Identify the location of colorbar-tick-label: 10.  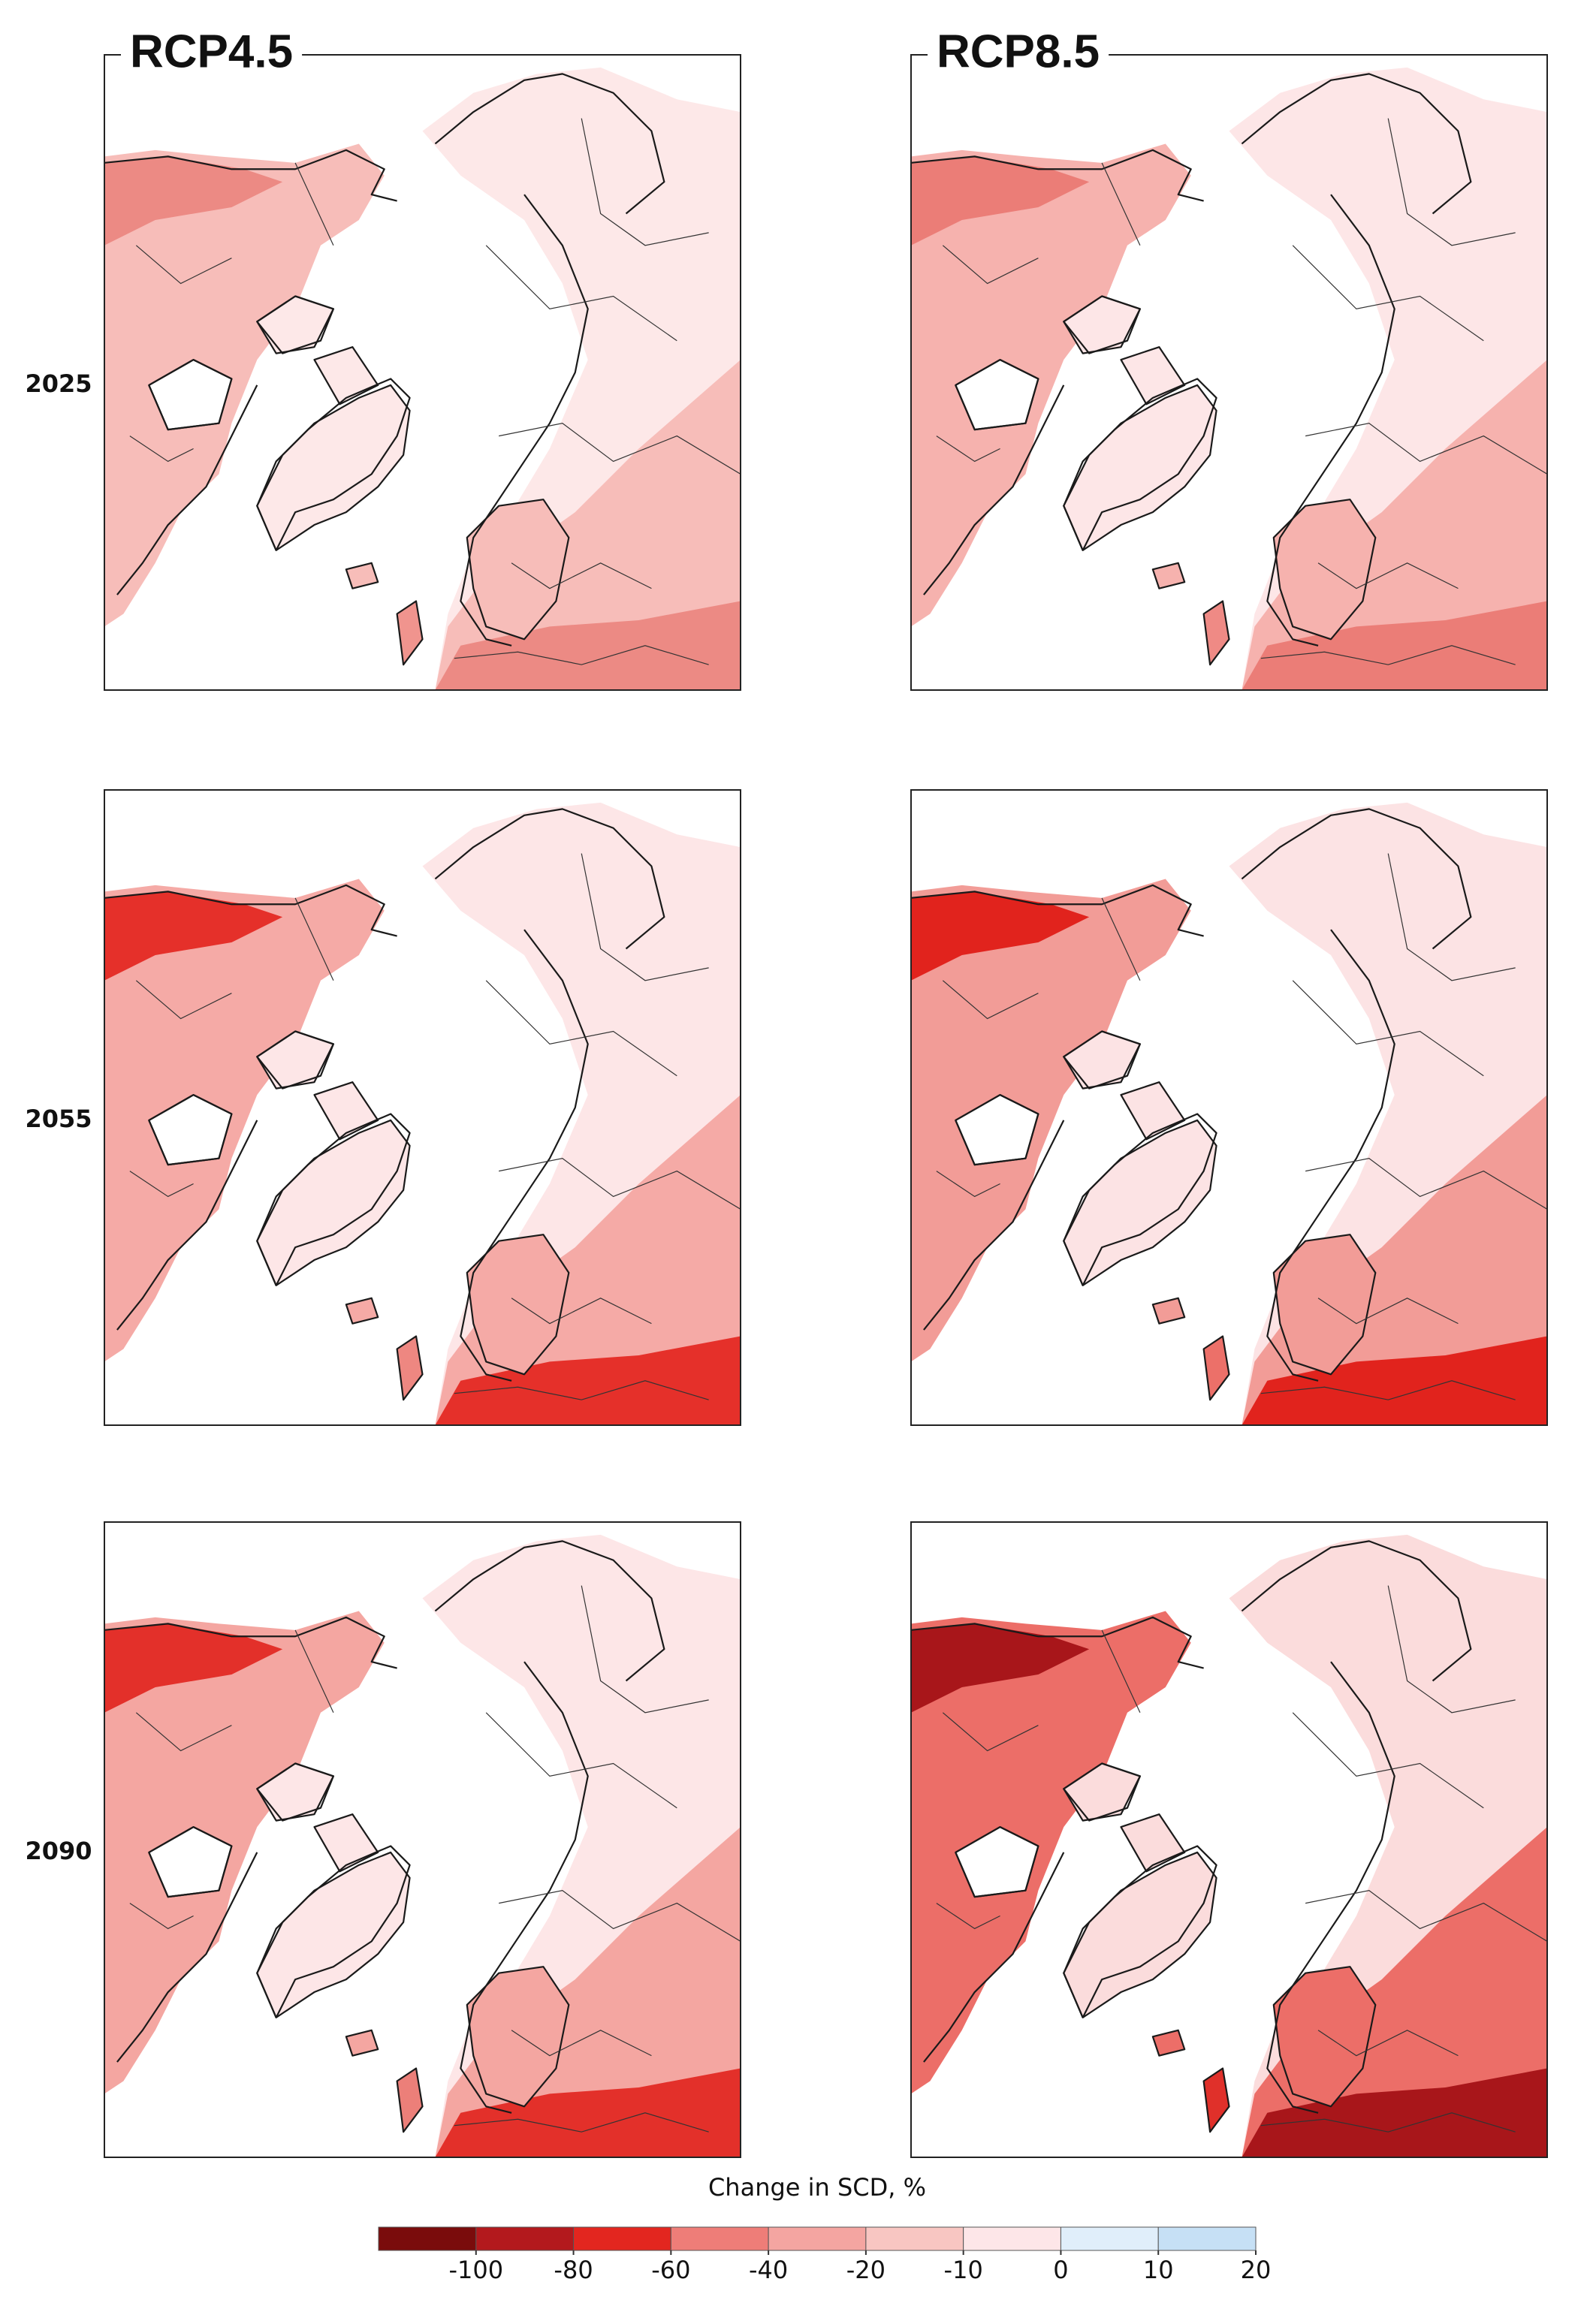
(1159, 2270).